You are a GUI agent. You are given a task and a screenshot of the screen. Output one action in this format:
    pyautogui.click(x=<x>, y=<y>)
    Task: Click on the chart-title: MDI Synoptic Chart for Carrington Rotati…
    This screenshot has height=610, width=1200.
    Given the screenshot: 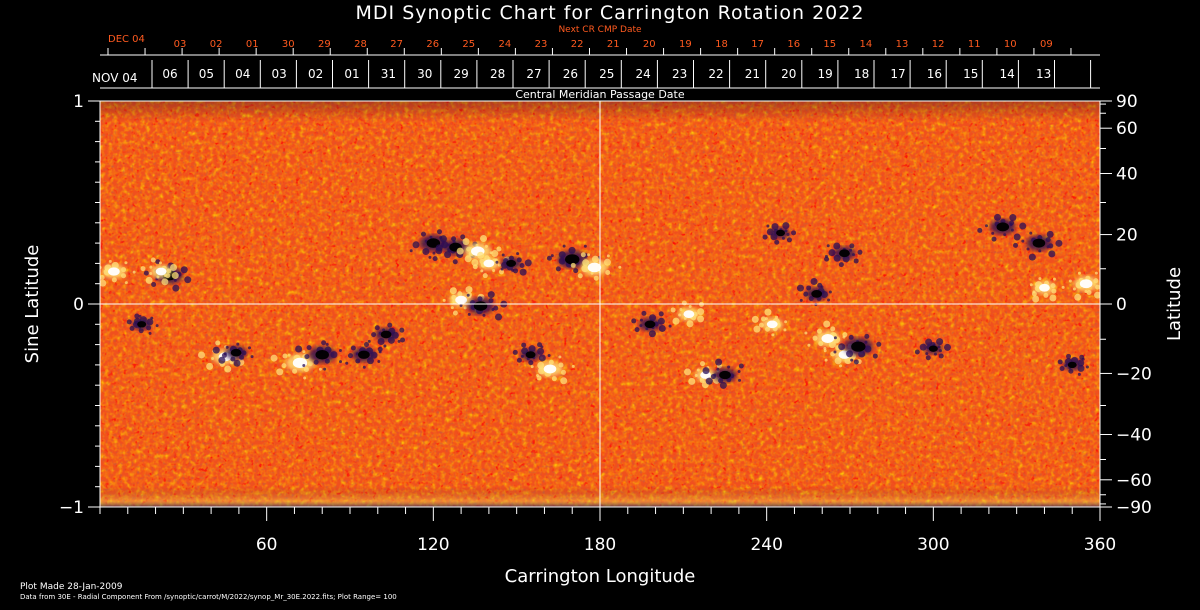 What is the action you would take?
    pyautogui.click(x=610, y=13)
    